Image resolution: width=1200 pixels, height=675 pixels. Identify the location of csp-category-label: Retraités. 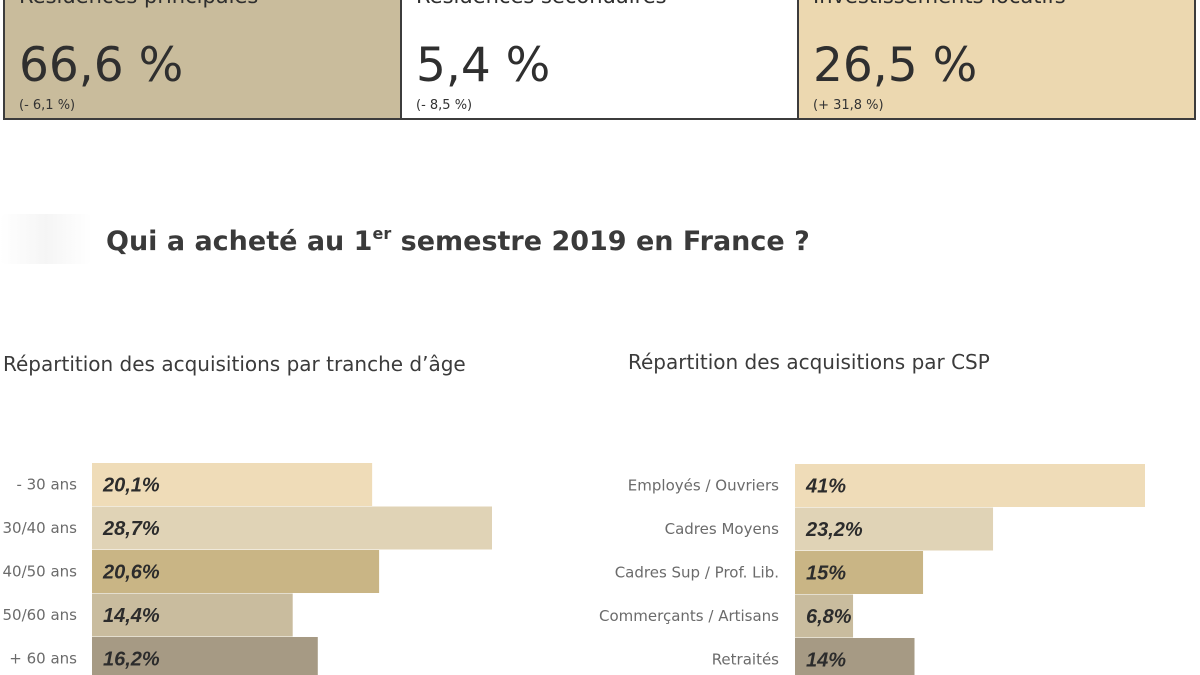
(745, 660).